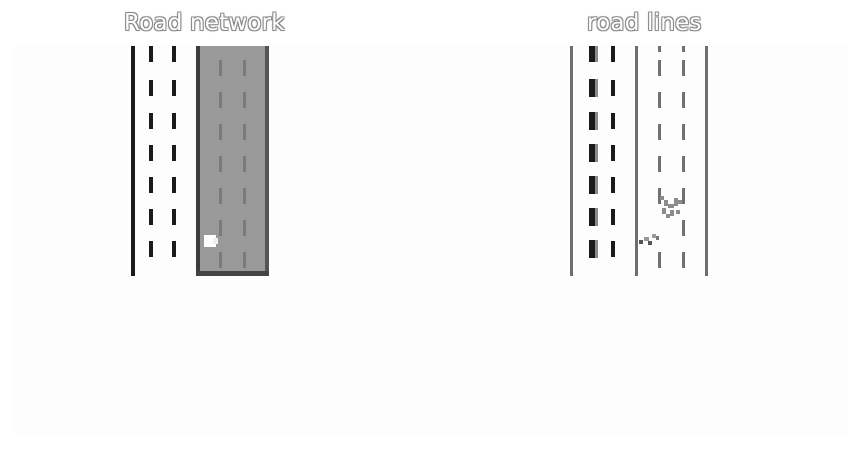 Image resolution: width=857 pixels, height=449 pixels. I want to click on road-line-solid-middle, so click(636, 161).